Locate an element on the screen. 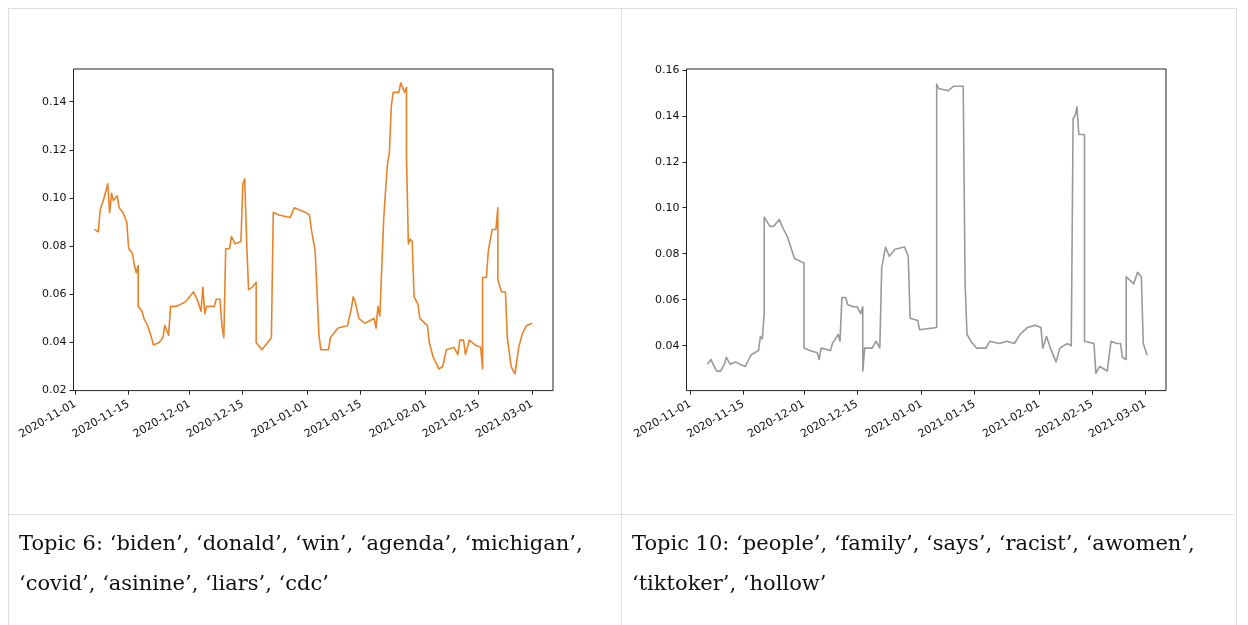 This screenshot has height=625, width=1248. text: Topic 10: ‘people’, ‘family’, ‘says’, ‘racist’, ‘awomen’, ‘tiktoker’, ‘hollow’ is located at coordinates (914, 563).